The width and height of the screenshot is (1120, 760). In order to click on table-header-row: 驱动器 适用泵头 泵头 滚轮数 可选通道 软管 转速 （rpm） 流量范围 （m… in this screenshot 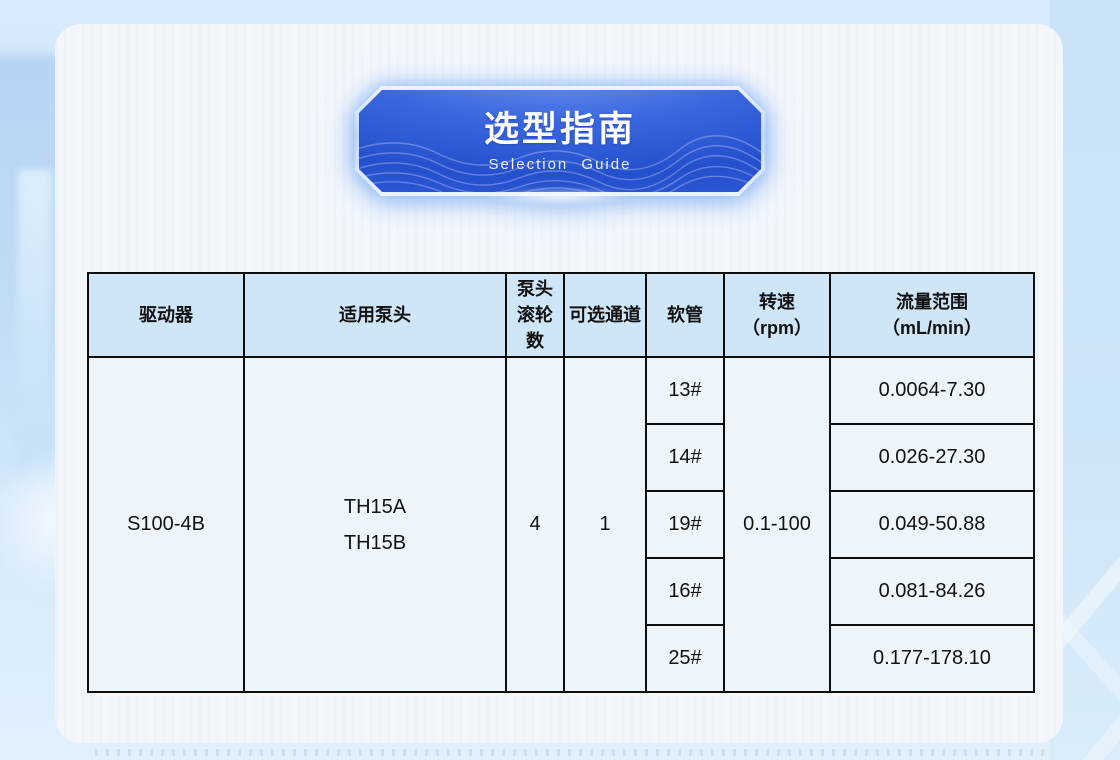, I will do `click(561, 315)`.